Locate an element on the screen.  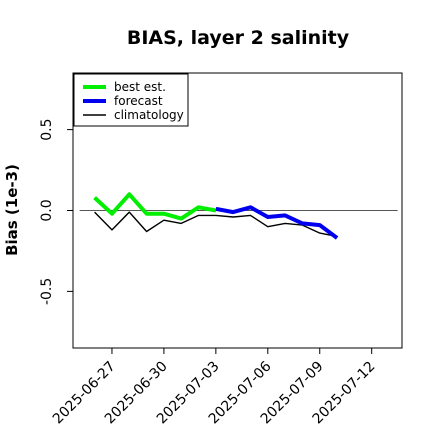
y-axis-label: Bias (1e-3) is located at coordinates (12, 210).